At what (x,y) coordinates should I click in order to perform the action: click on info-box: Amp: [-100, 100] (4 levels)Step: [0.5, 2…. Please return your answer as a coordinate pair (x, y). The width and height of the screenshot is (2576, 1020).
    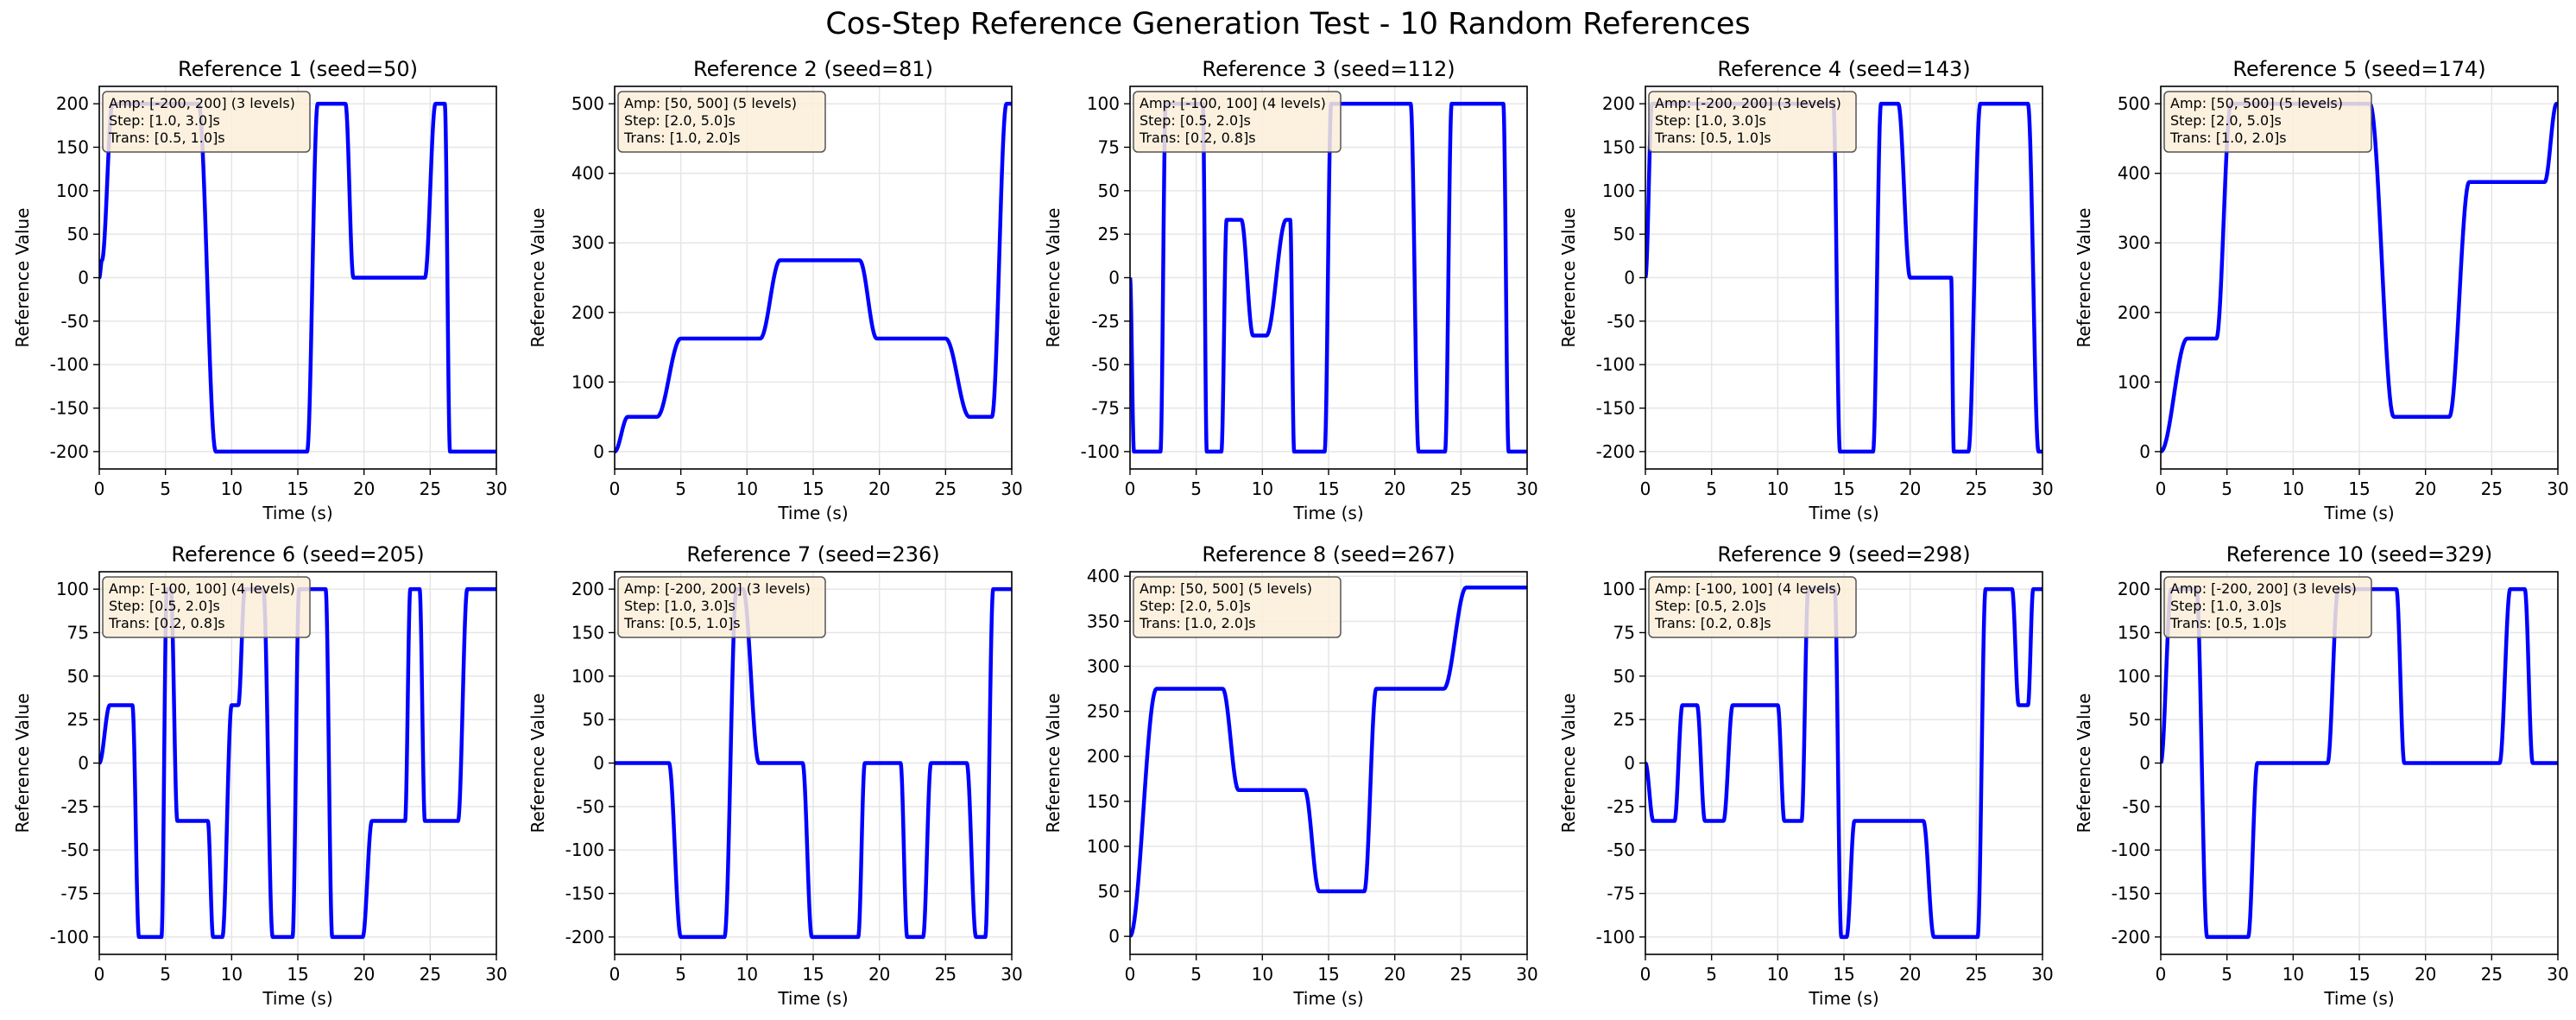
    Looking at the image, I should click on (206, 607).